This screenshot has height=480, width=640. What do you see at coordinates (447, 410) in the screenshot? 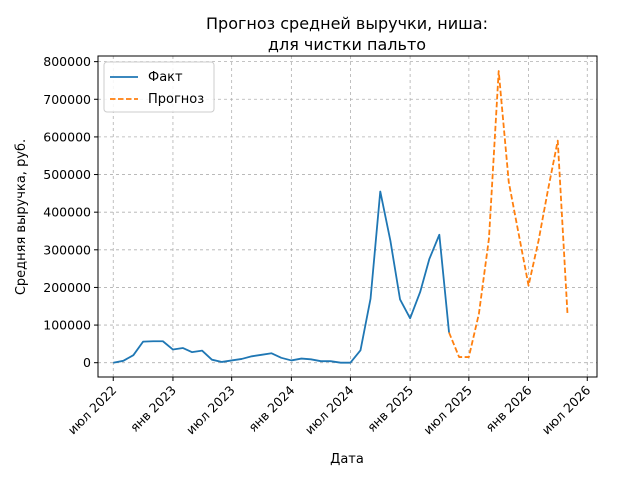
I see `x-tick-label: июл 2025` at bounding box center [447, 410].